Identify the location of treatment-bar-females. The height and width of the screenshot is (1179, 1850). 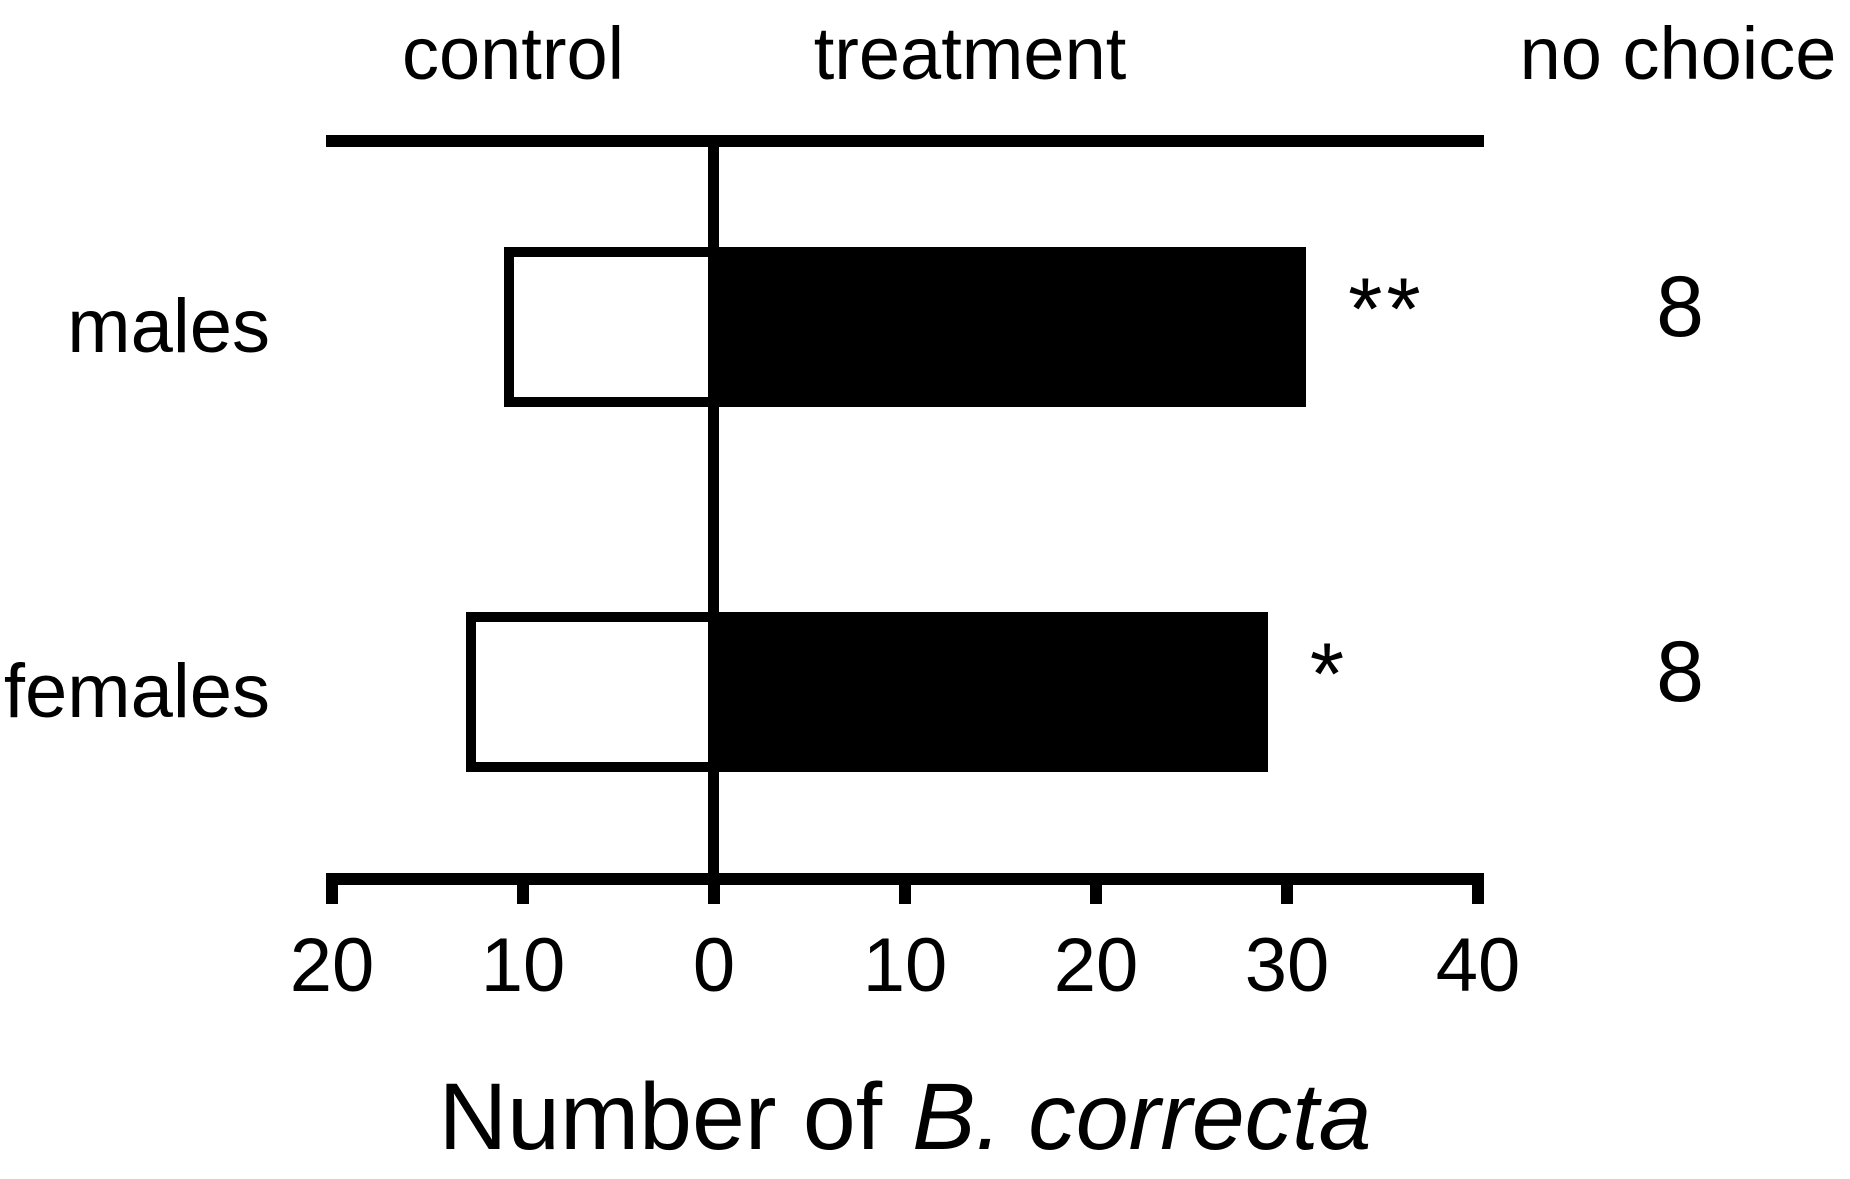
(990, 692).